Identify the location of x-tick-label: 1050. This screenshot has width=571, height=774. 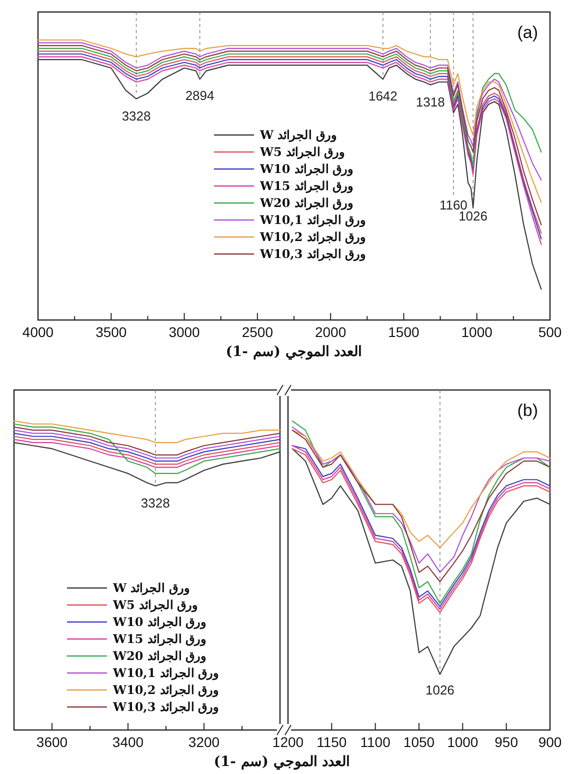
(419, 742).